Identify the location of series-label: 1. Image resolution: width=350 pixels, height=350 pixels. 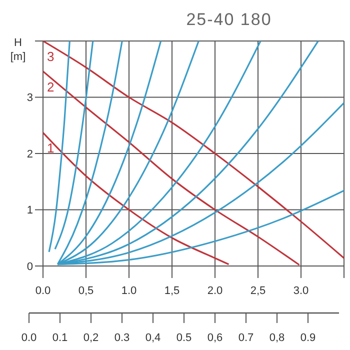
(50, 148).